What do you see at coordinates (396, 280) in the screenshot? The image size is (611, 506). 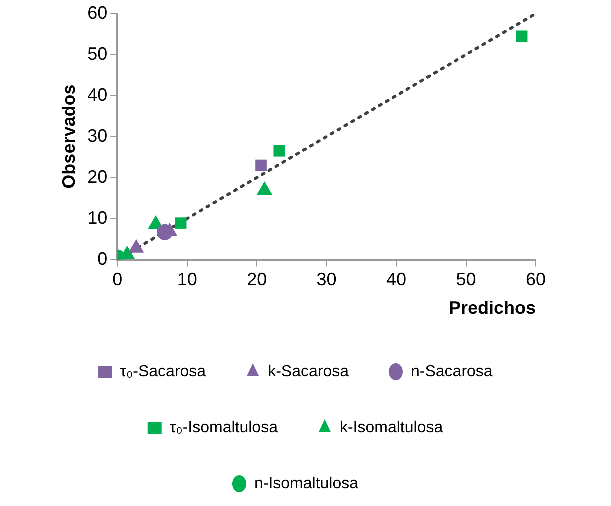 I see `x-tick-label: 40` at bounding box center [396, 280].